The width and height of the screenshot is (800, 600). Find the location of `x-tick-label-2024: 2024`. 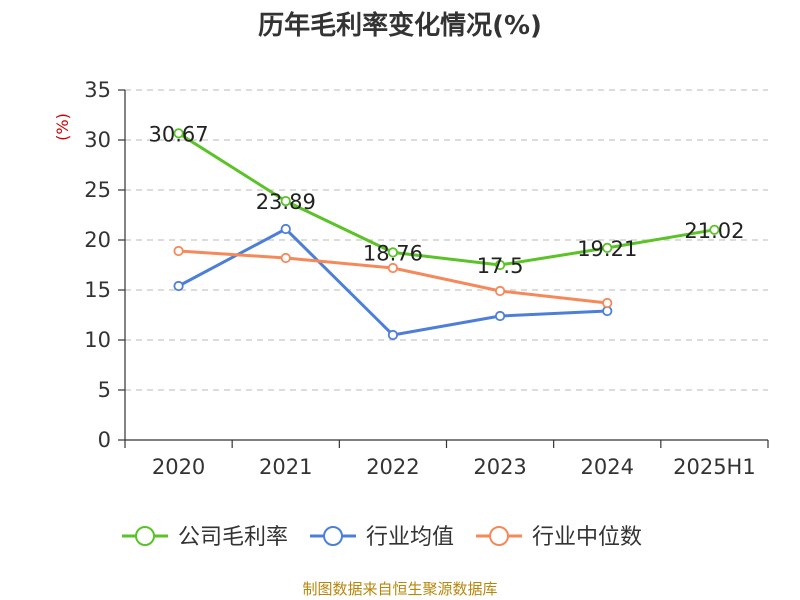

x-tick-label-2024: 2024 is located at coordinates (607, 467).